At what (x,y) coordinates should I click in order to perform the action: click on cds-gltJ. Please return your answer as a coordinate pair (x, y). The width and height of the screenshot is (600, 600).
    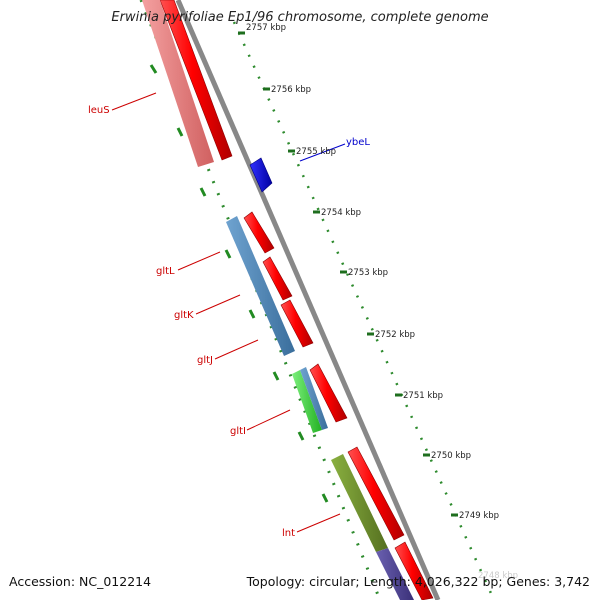
    Looking at the image, I should click on (297, 323).